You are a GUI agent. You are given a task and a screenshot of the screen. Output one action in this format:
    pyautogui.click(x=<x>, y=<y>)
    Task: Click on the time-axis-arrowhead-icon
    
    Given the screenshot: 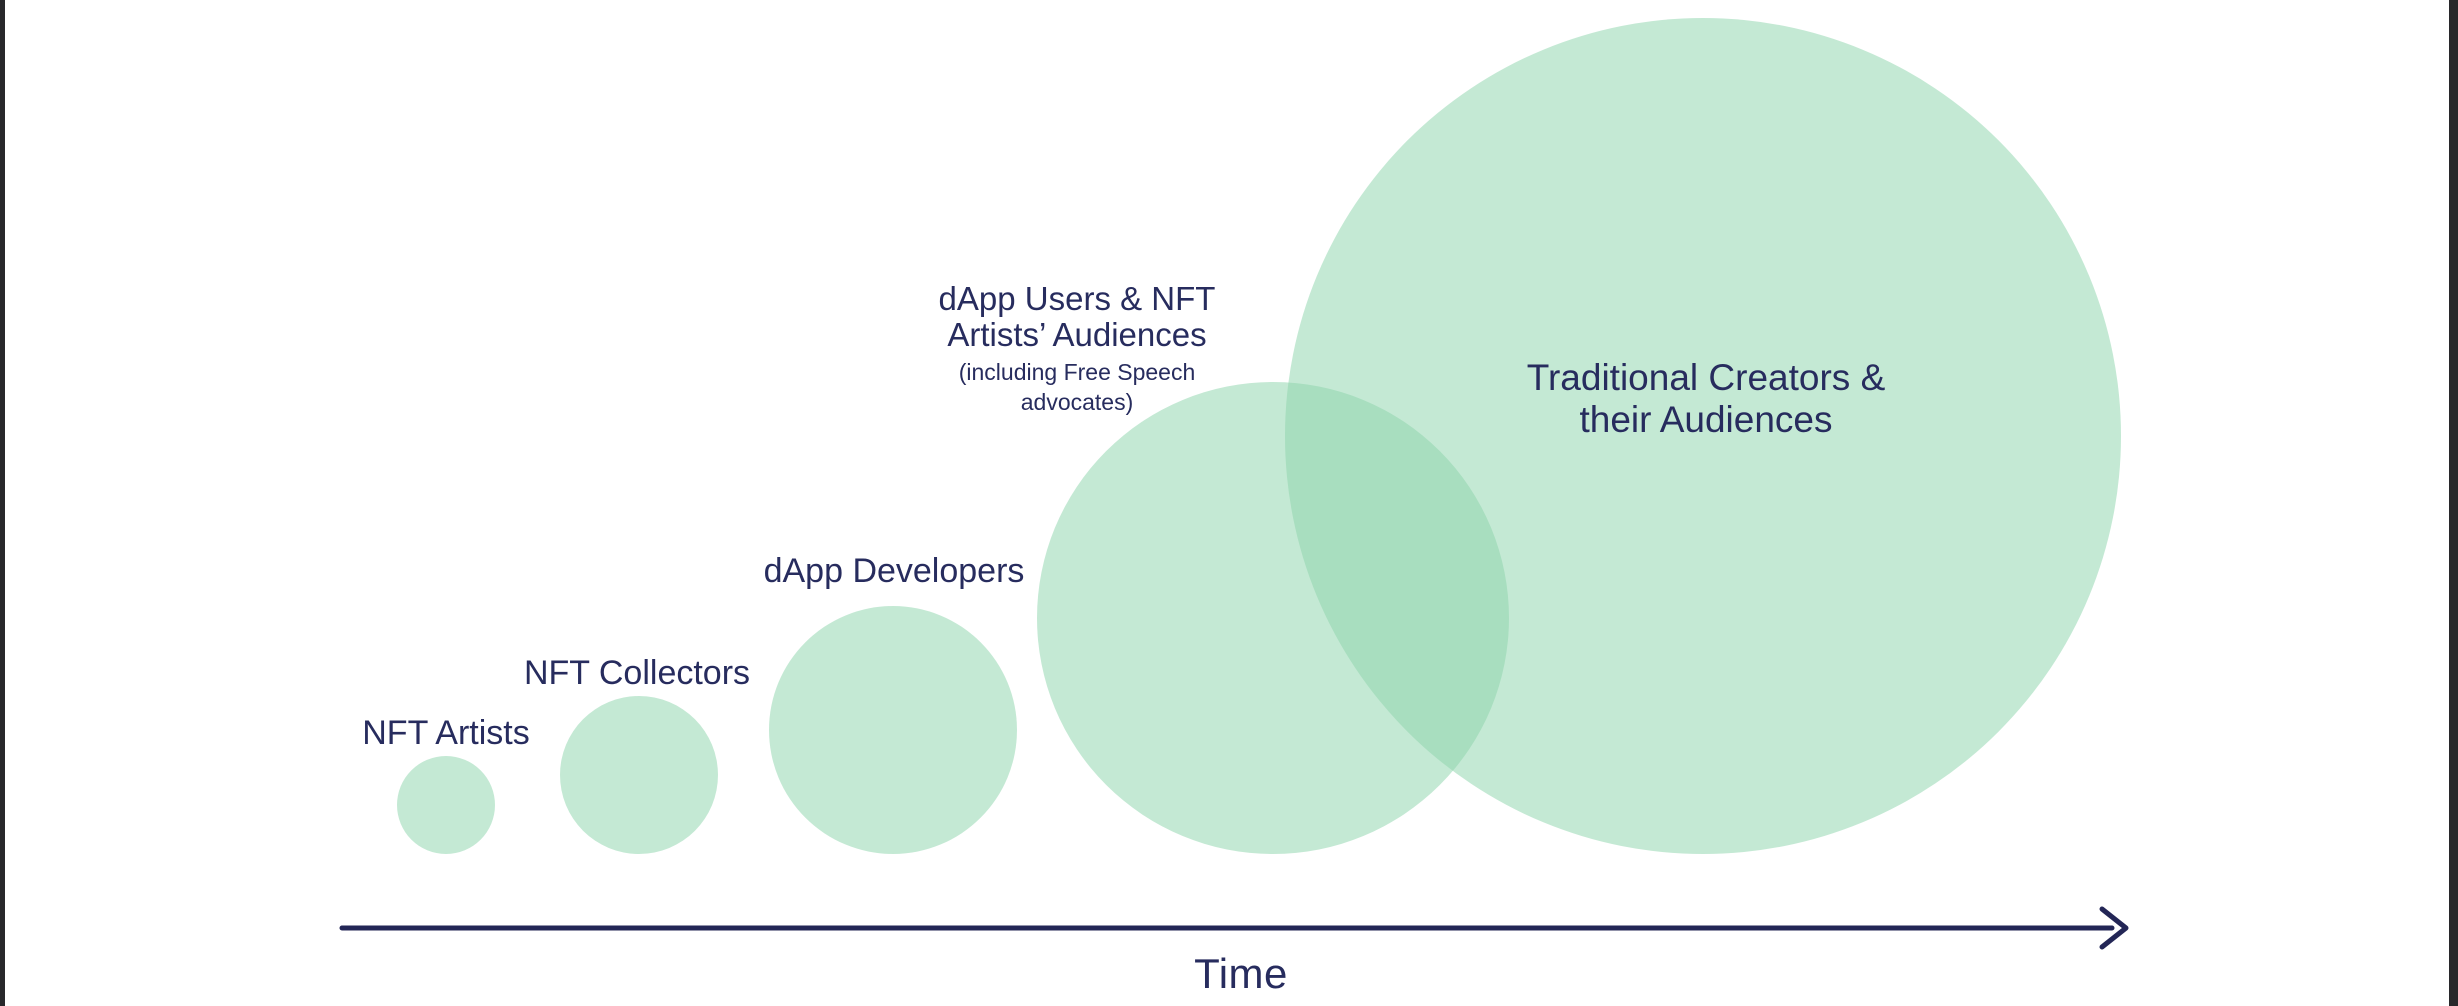 What is the action you would take?
    pyautogui.click(x=2114, y=928)
    